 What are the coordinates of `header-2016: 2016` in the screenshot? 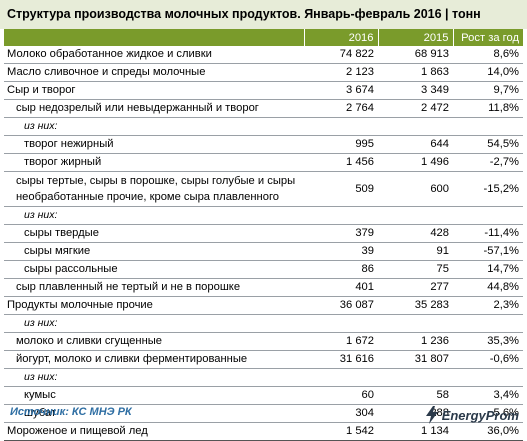 It's located at (341, 37).